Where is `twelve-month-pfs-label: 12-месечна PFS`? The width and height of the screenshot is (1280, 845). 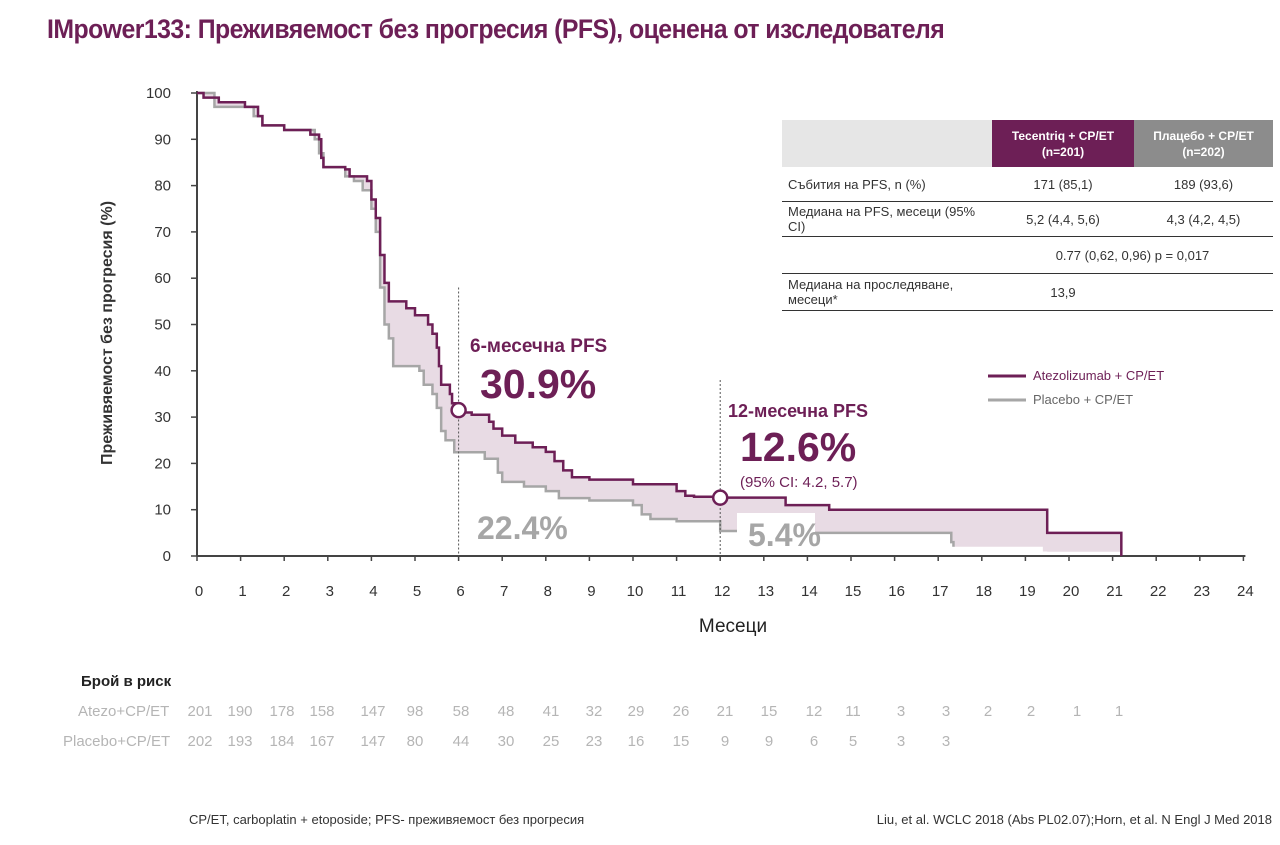
twelve-month-pfs-label: 12-месечна PFS is located at coordinates (798, 411).